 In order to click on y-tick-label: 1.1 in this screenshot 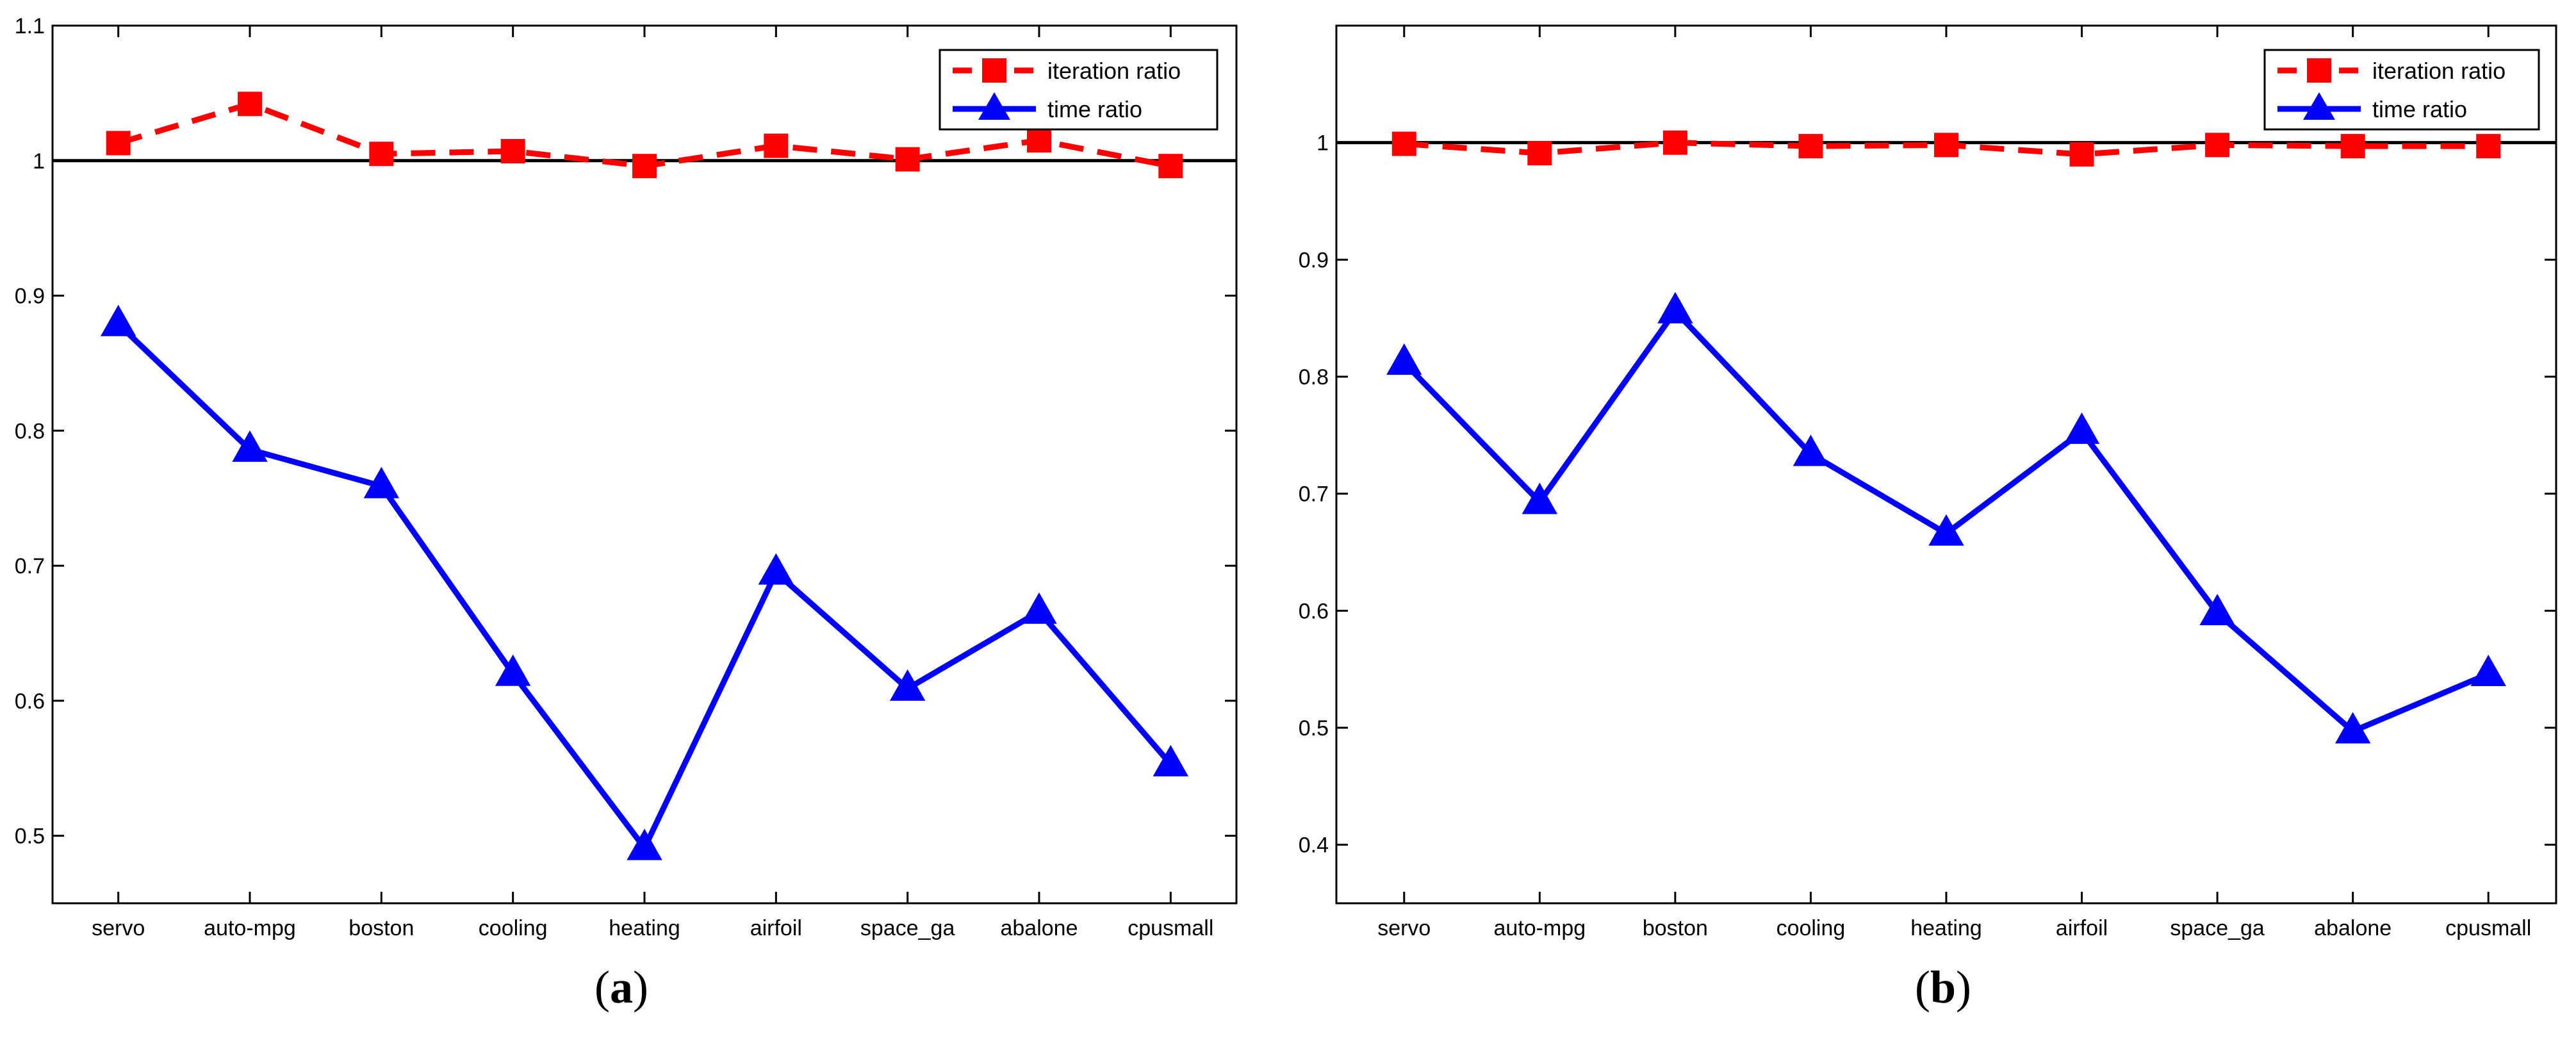, I will do `click(30, 26)`.